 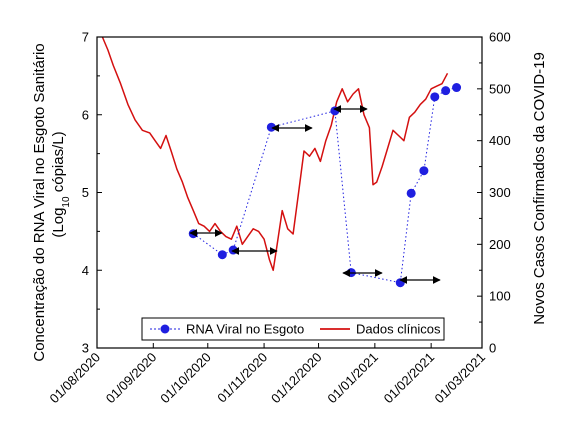 I want to click on left-tick-label: 4, so click(x=85, y=270).